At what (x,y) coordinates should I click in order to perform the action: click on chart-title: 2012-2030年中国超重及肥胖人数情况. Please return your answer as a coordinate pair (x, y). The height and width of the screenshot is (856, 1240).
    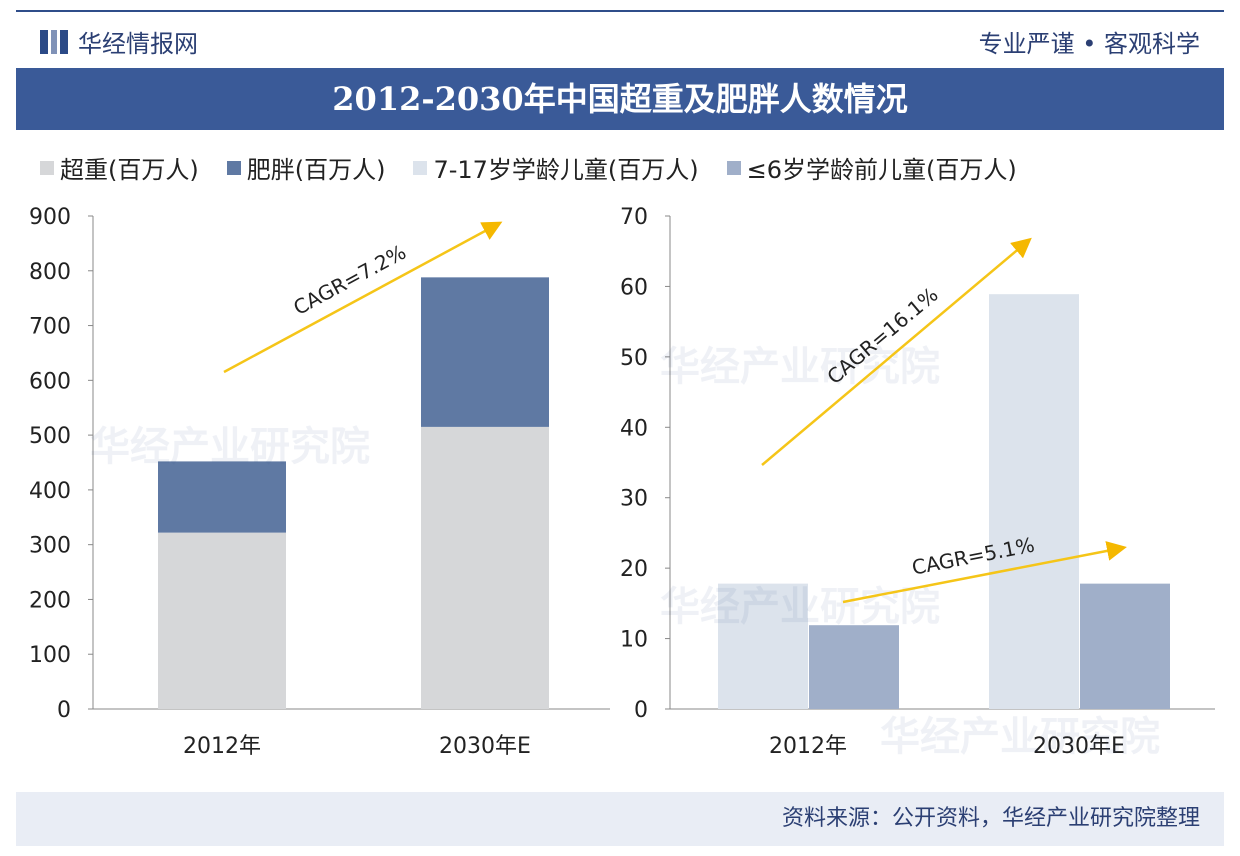
    Looking at the image, I should click on (620, 99).